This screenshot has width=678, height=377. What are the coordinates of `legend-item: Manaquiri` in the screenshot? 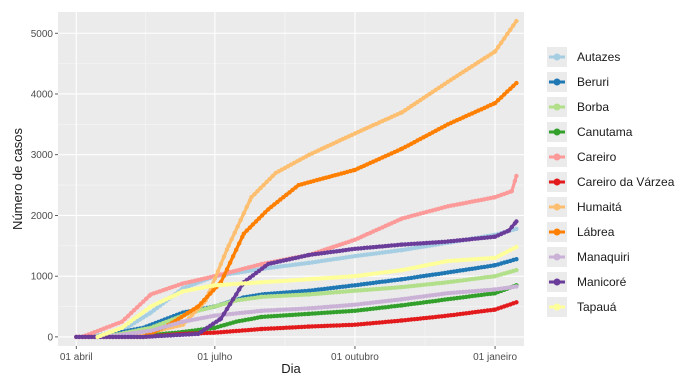 It's located at (588, 257).